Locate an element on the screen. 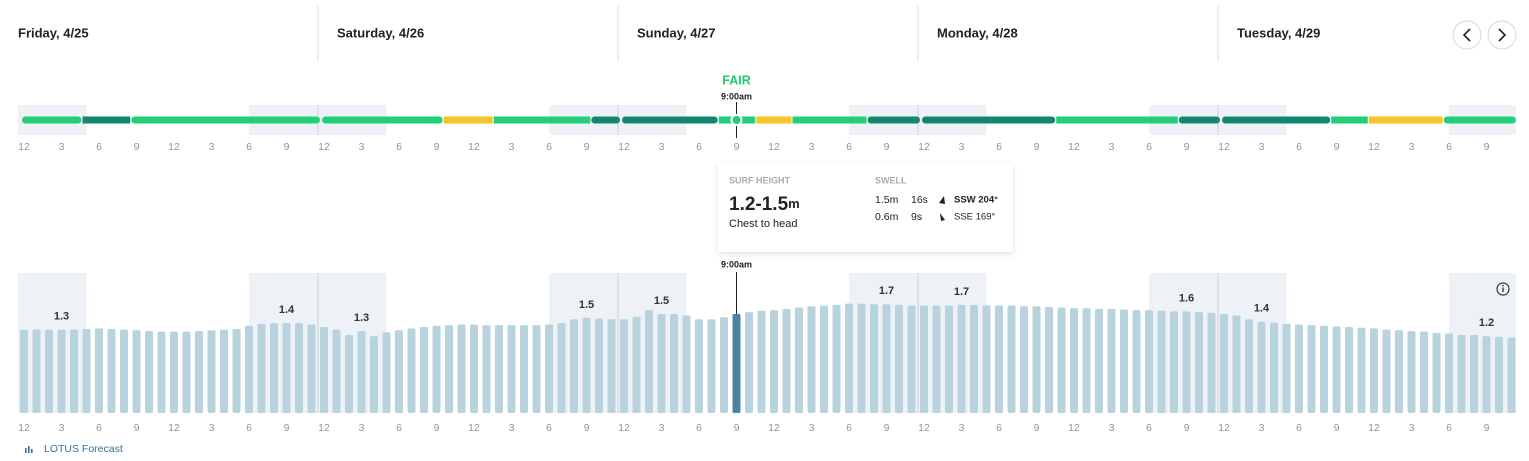  day-header: Monday, 4/28 is located at coordinates (977, 32).